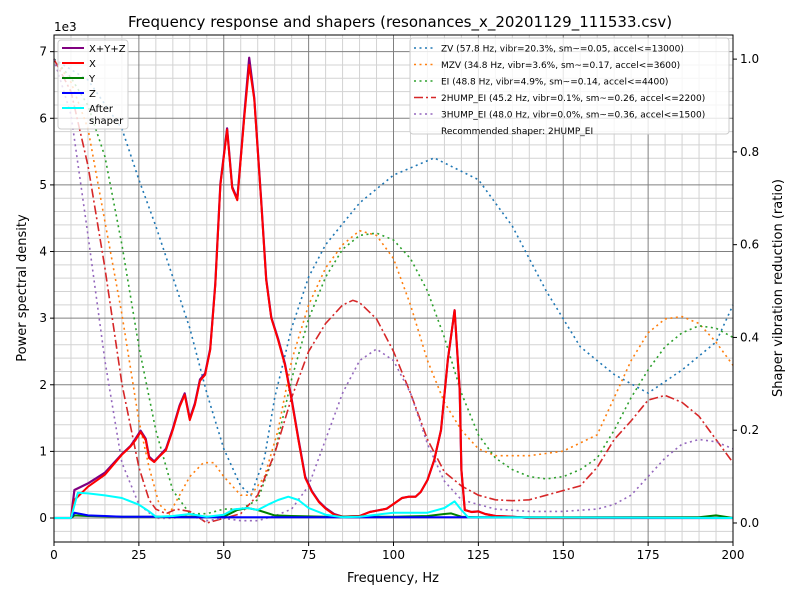 This screenshot has width=800, height=600. What do you see at coordinates (43, 118) in the screenshot?
I see `y-tick-label: 6` at bounding box center [43, 118].